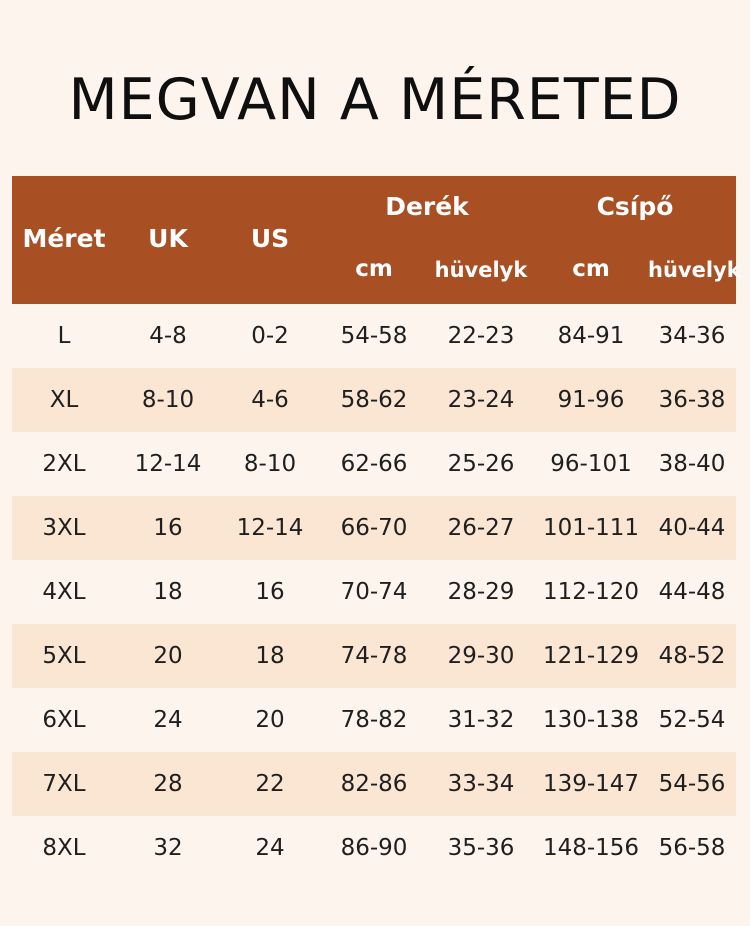 This screenshot has height=926, width=750. I want to click on table-row: L 4-8 0-2 54-58 22-23 84-91 34-36, so click(374, 336).